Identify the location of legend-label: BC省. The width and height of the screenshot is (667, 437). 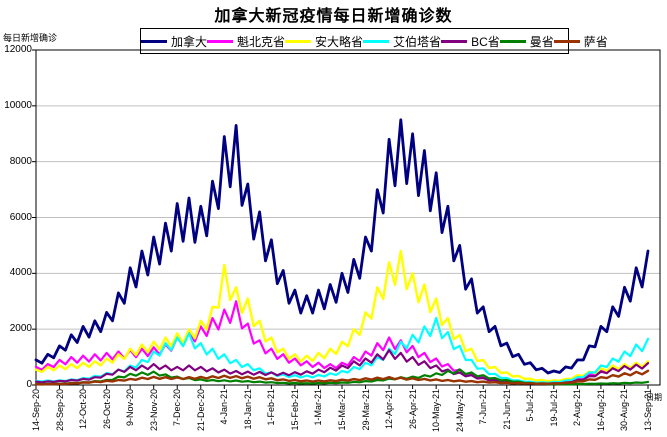
(485, 41).